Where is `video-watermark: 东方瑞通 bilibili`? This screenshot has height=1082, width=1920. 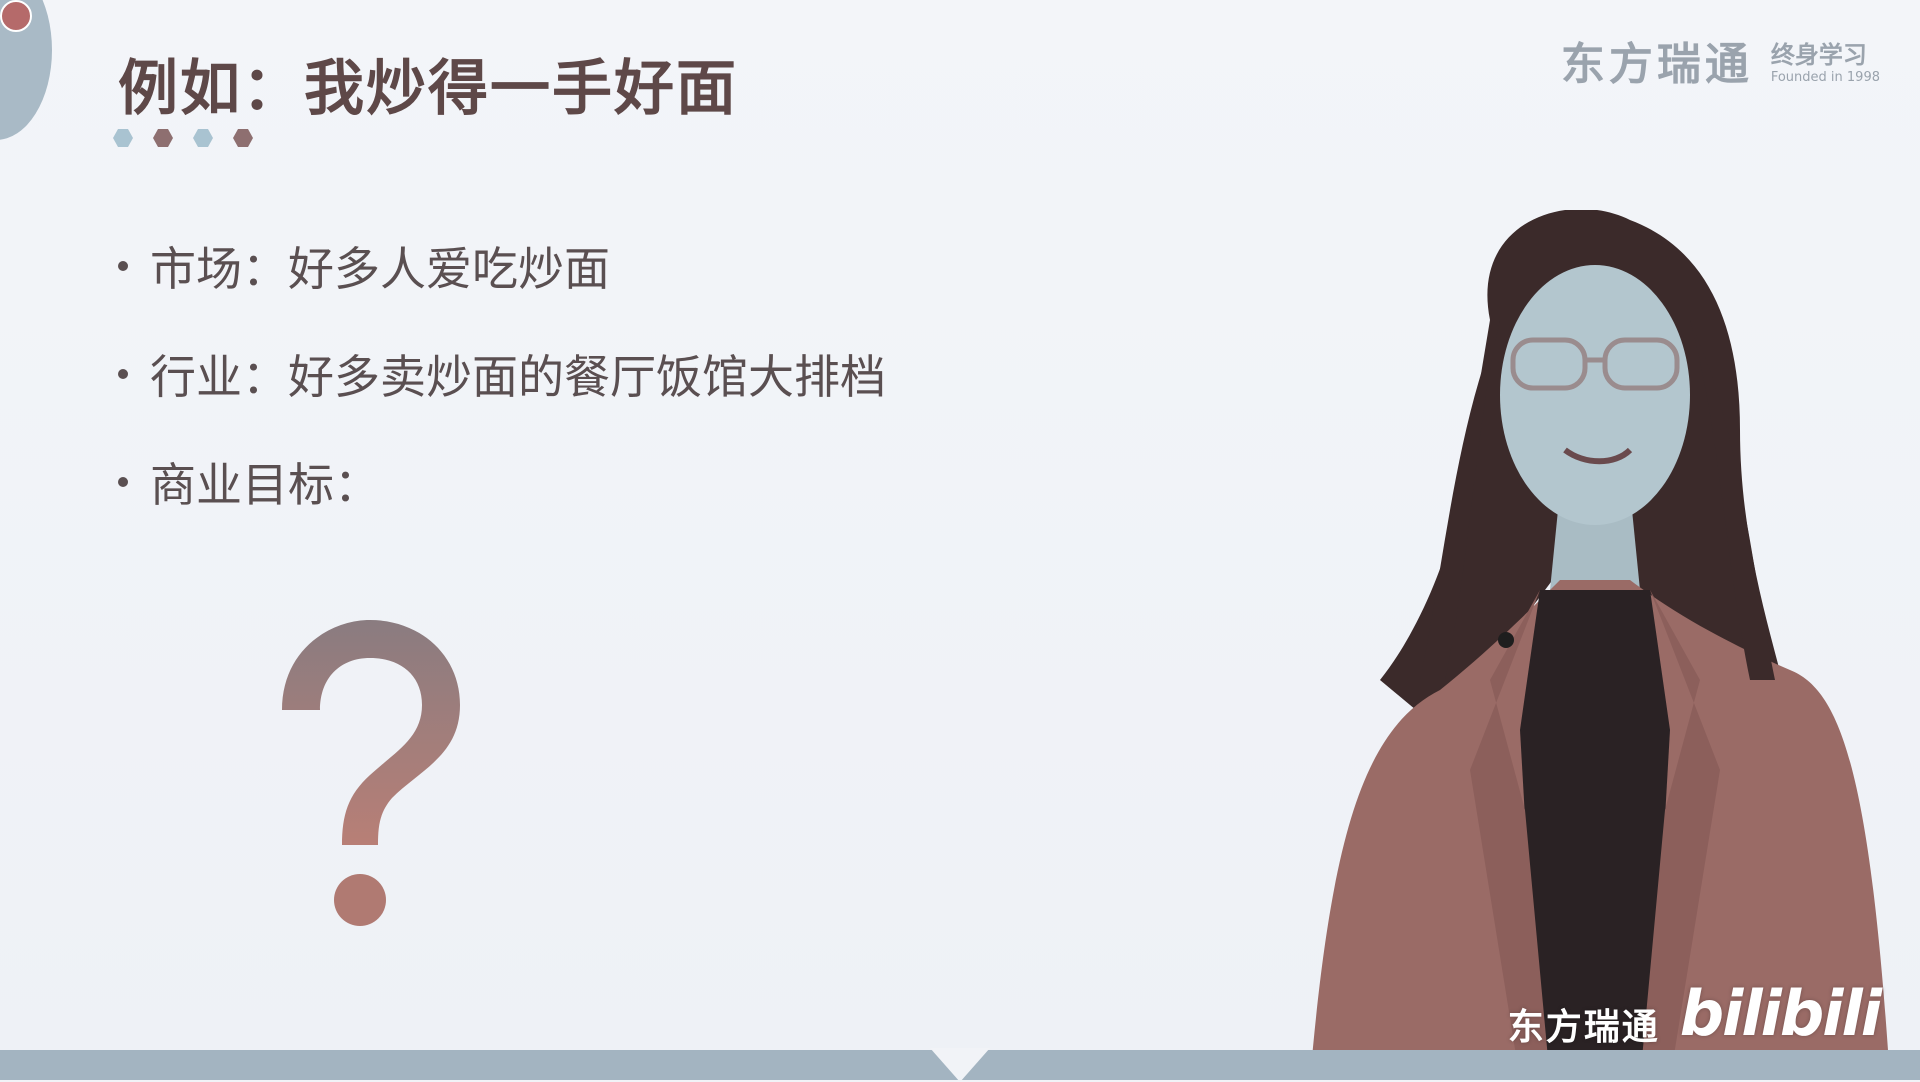 video-watermark: 东方瑞通 bilibili is located at coordinates (1694, 1013).